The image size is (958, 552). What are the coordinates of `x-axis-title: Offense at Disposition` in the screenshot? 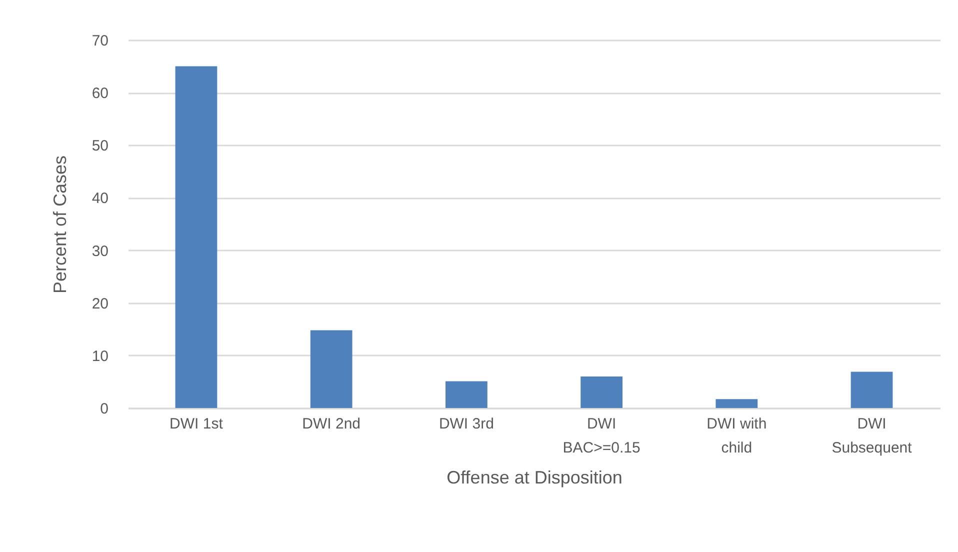 It's located at (534, 478).